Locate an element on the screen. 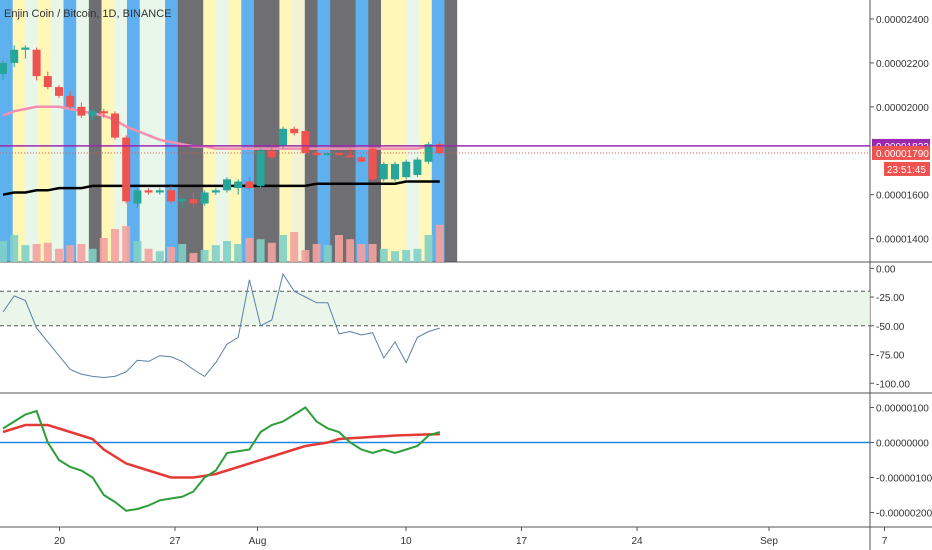 The image size is (932, 550). time-tick-label: 17 is located at coordinates (522, 541).